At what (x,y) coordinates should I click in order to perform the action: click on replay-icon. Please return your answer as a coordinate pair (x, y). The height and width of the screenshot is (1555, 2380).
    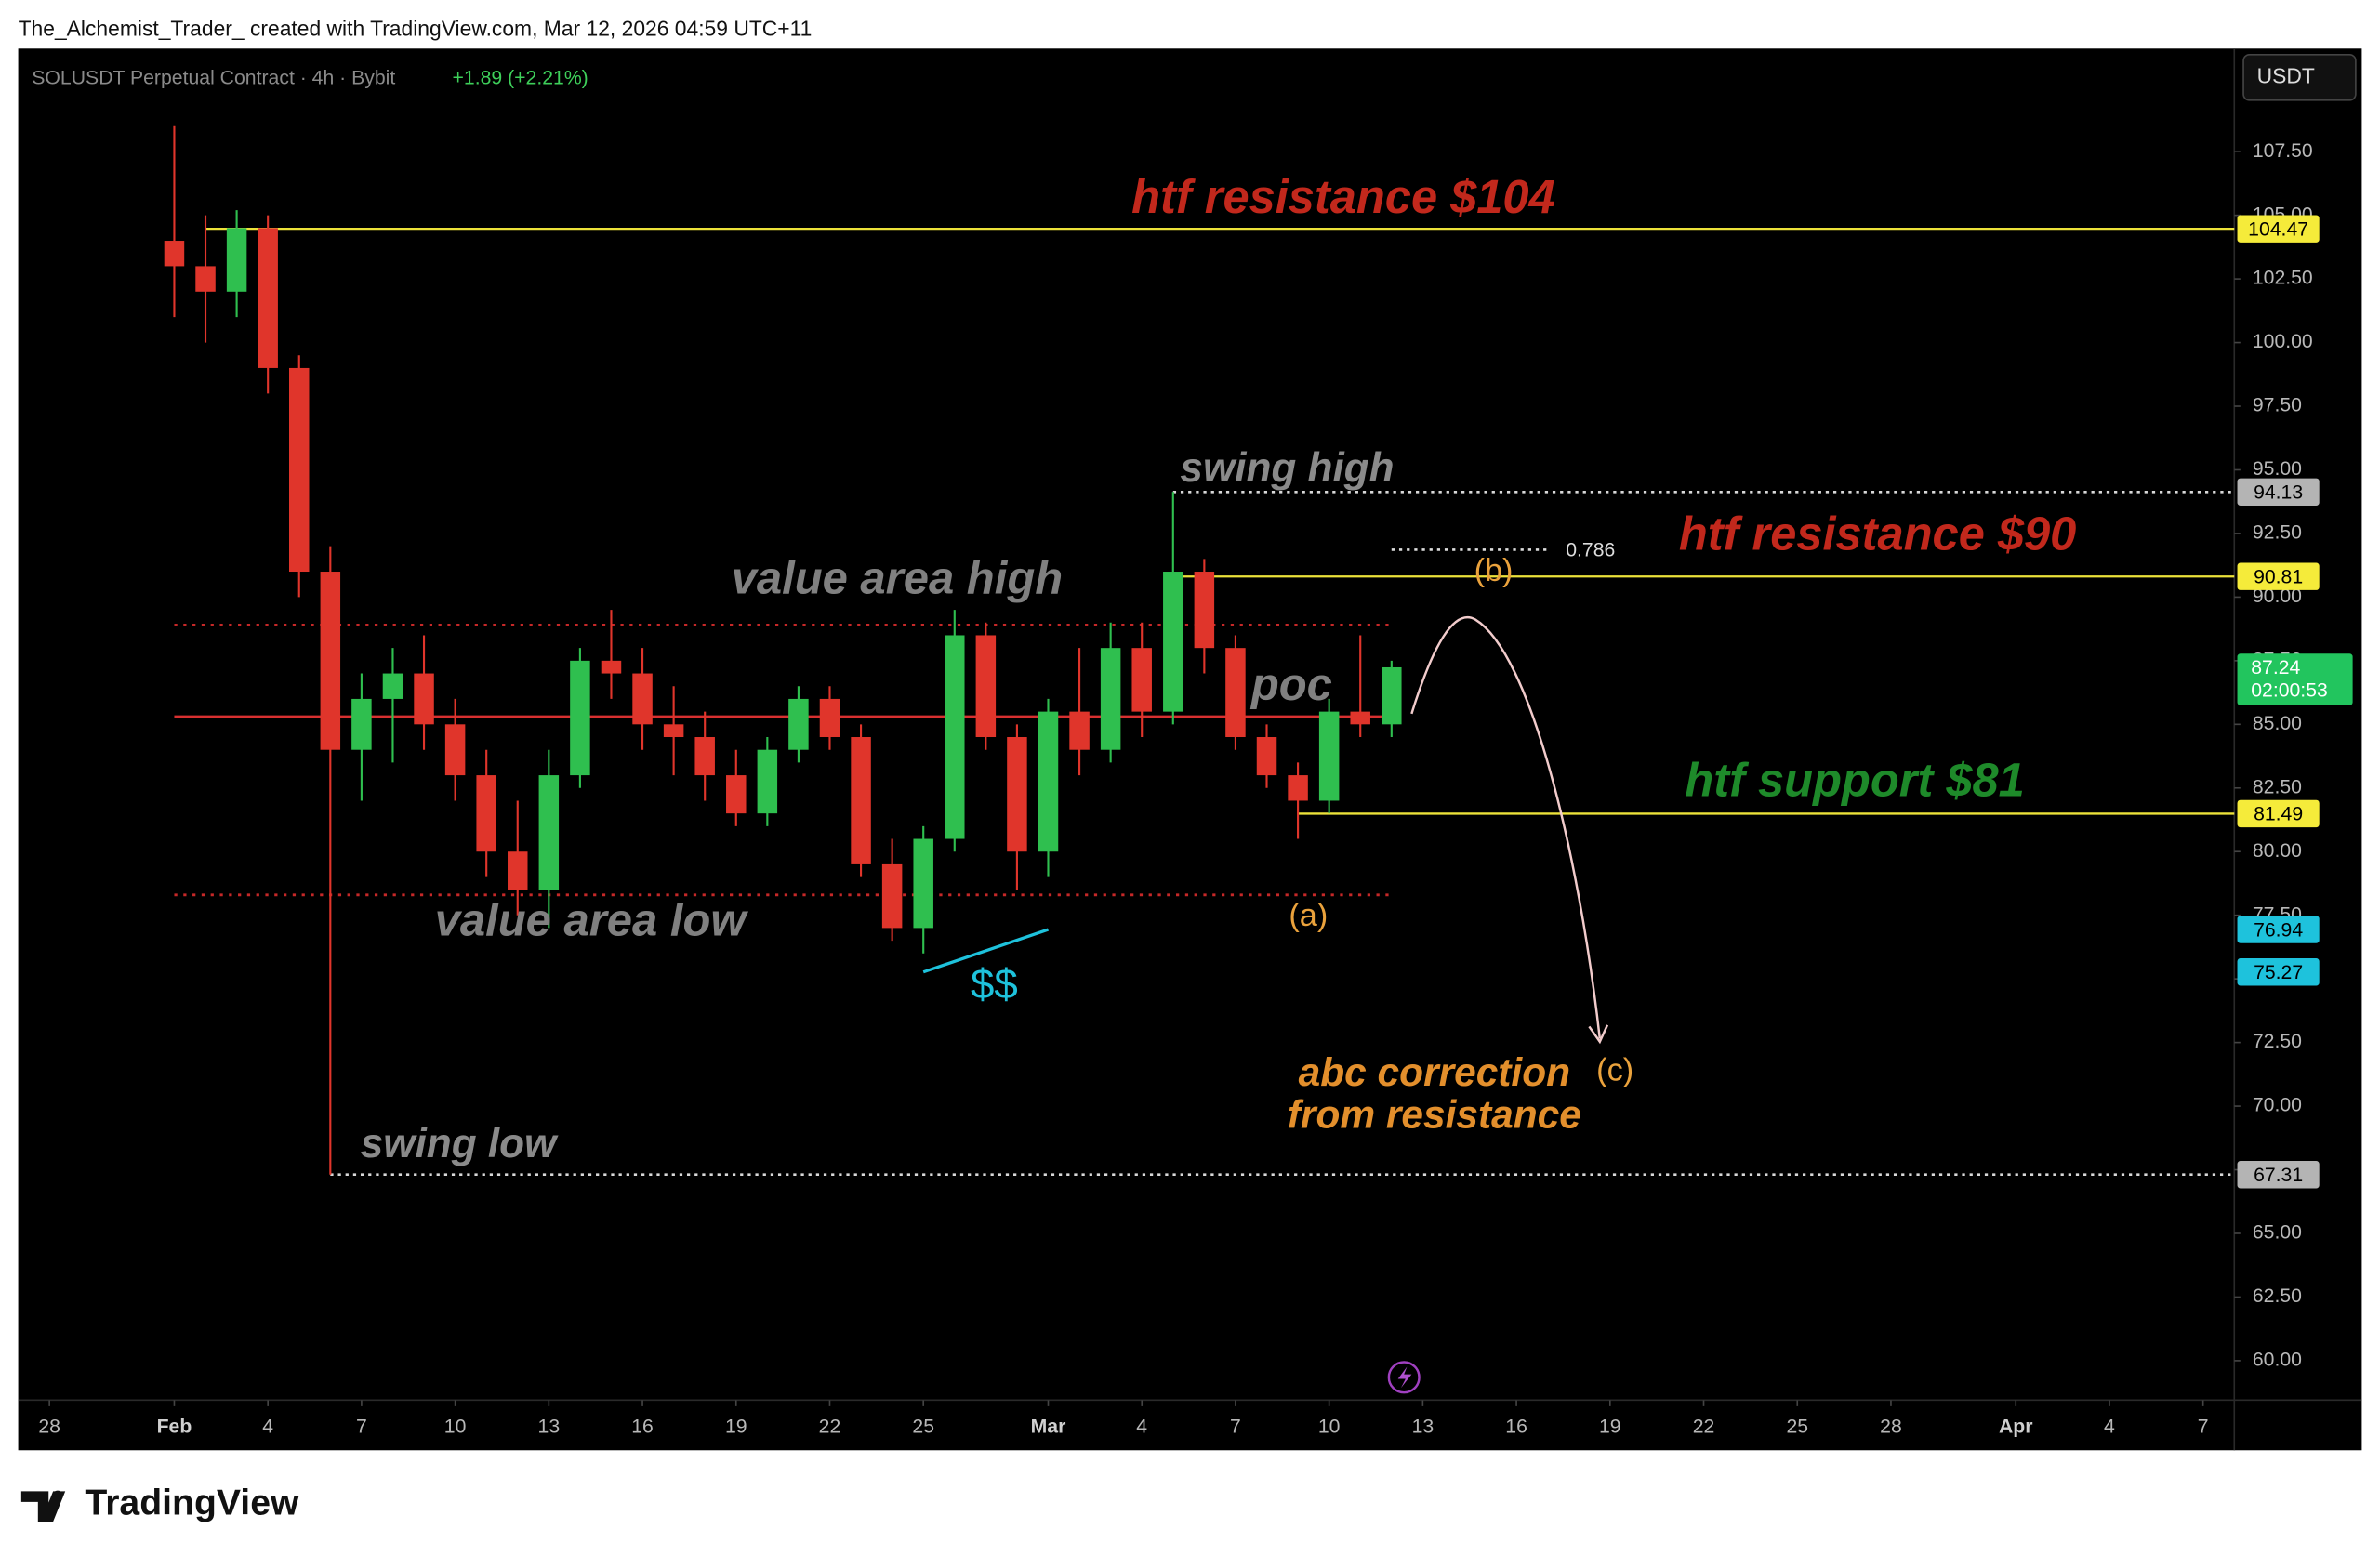
    Looking at the image, I should click on (1404, 1377).